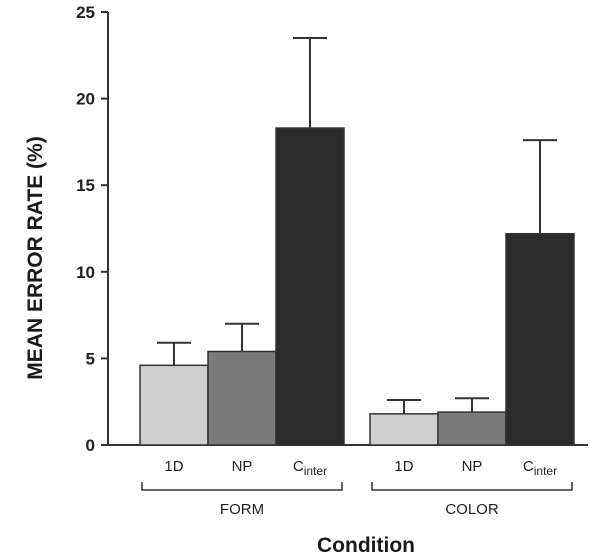 Image resolution: width=594 pixels, height=559 pixels. What do you see at coordinates (242, 509) in the screenshot?
I see `group-label-form: FORM` at bounding box center [242, 509].